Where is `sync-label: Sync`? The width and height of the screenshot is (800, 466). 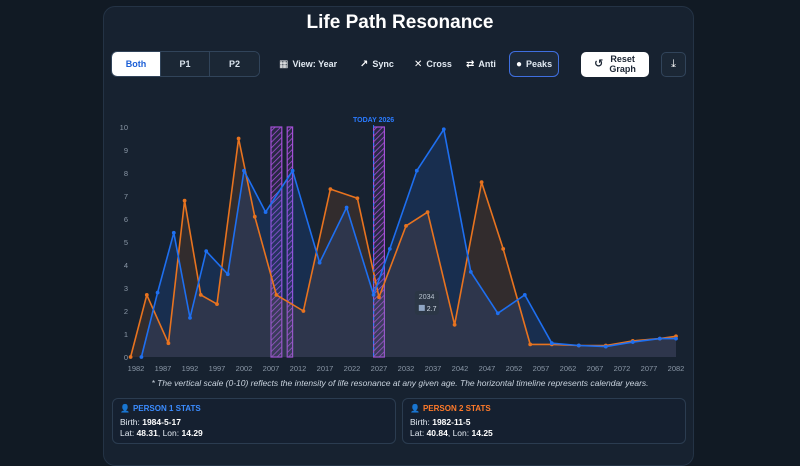
sync-label: Sync is located at coordinates (383, 64).